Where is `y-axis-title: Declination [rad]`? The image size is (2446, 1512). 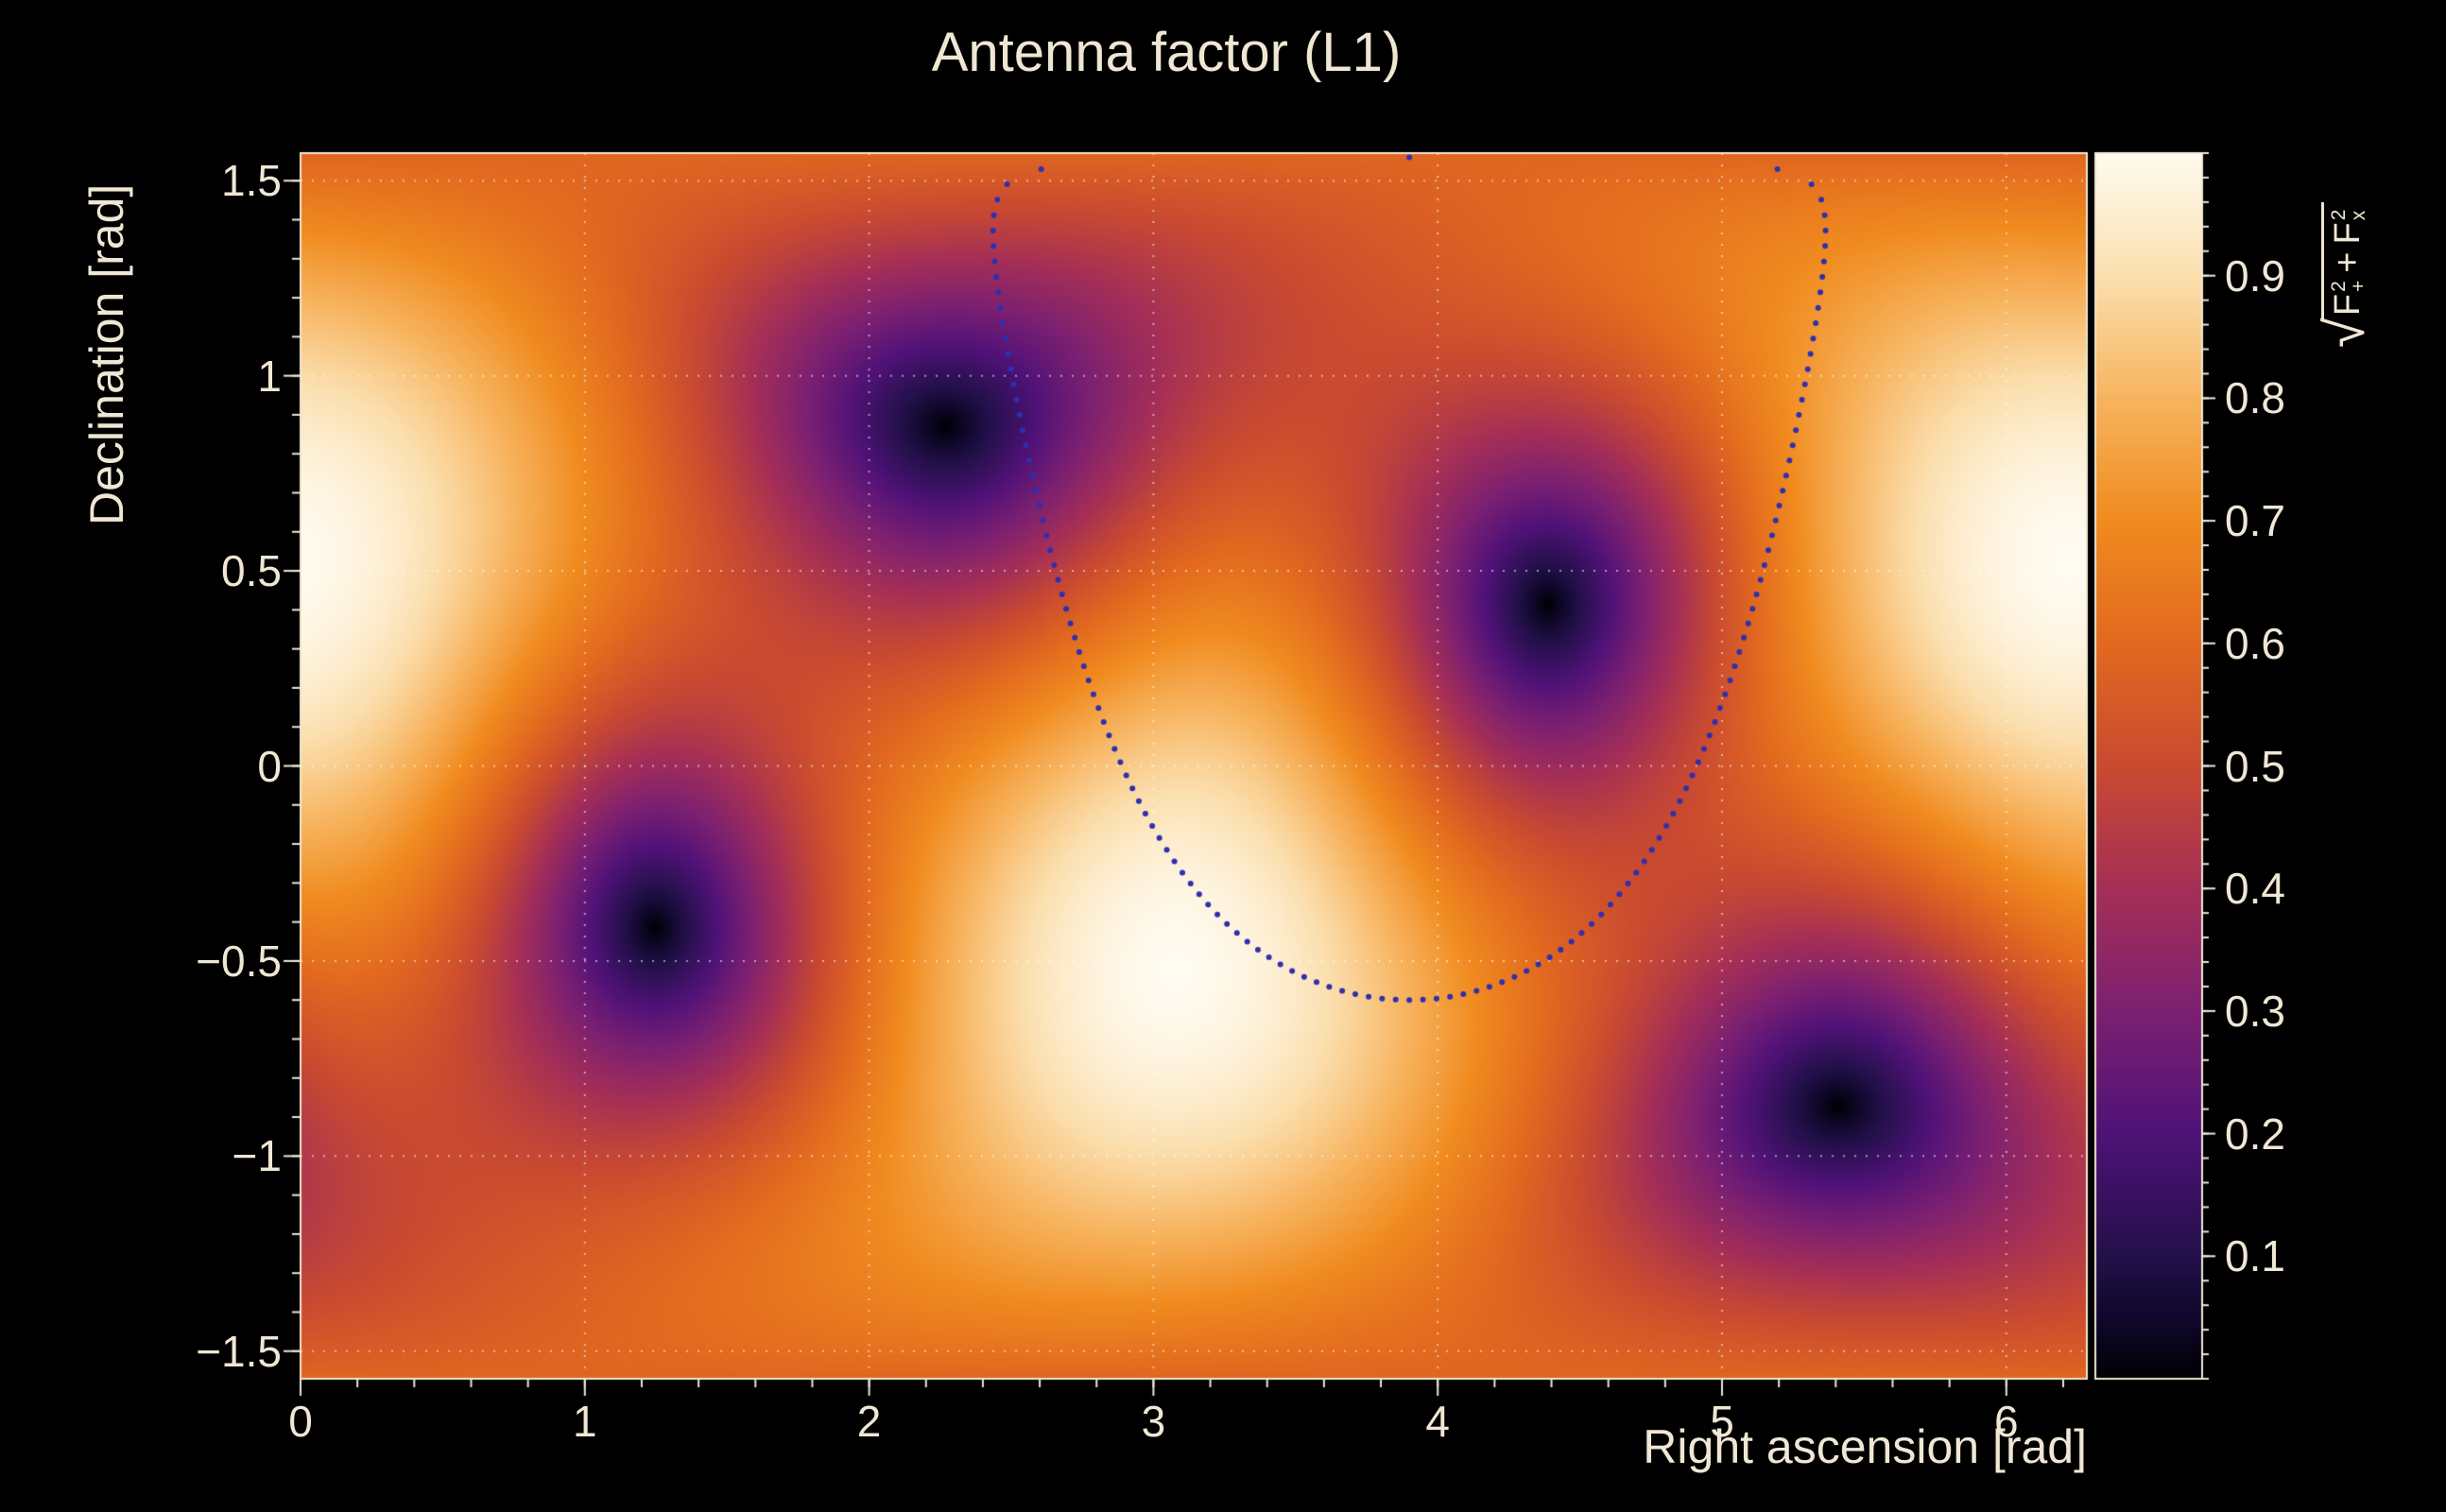 y-axis-title: Declination [rad] is located at coordinates (106, 354).